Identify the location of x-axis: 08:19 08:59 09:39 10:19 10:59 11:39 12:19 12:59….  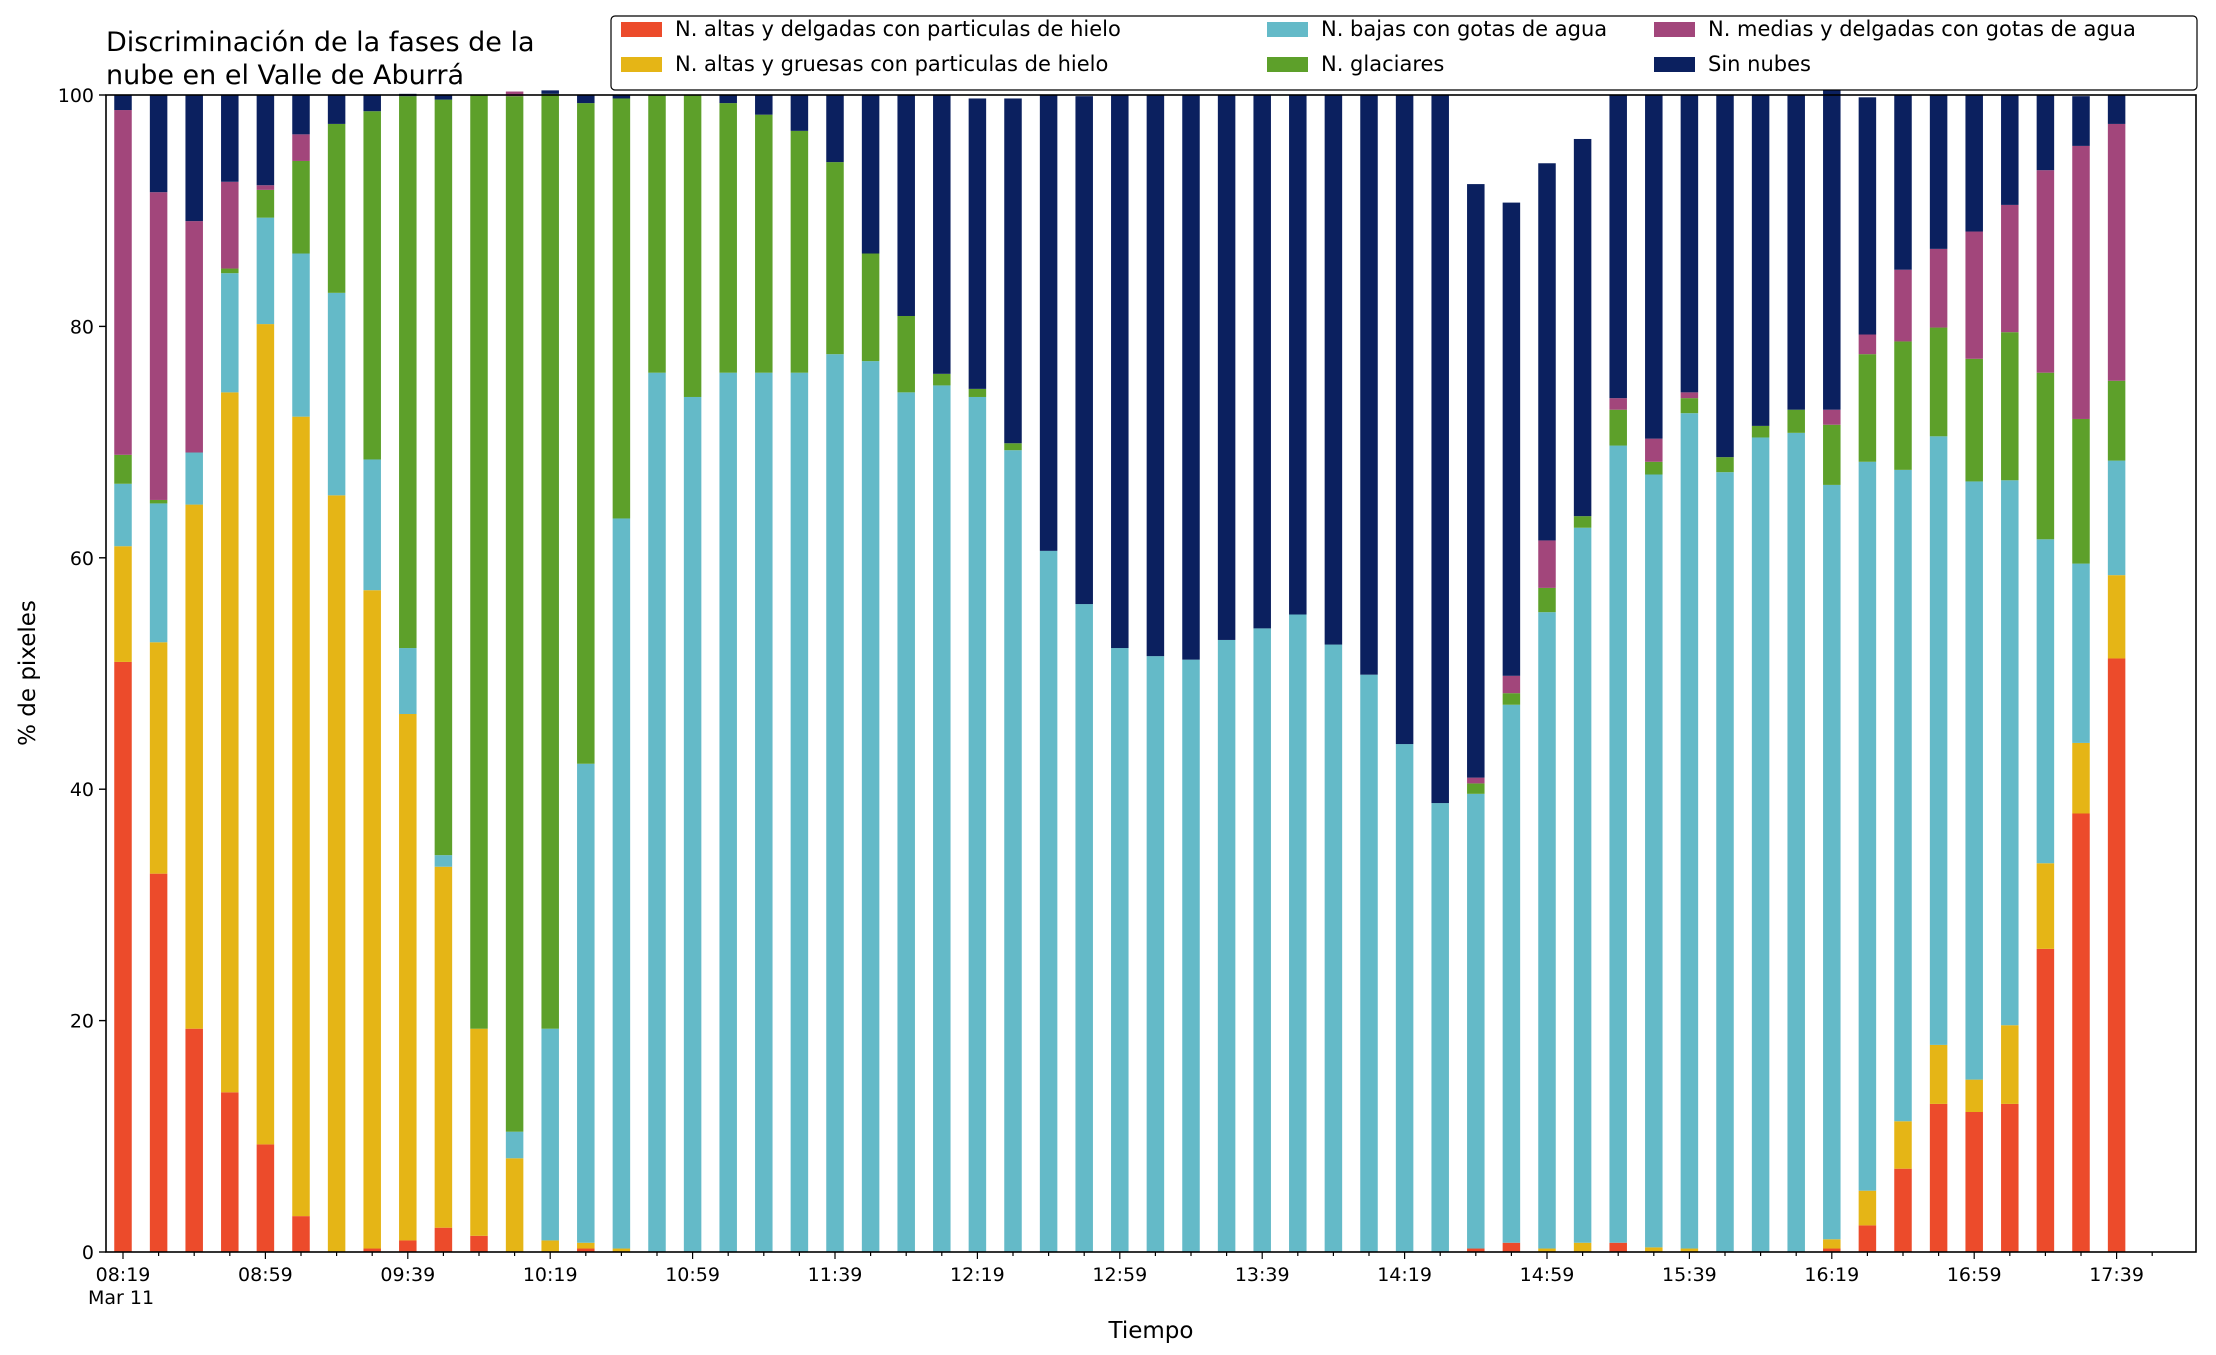
(1120, 1280).